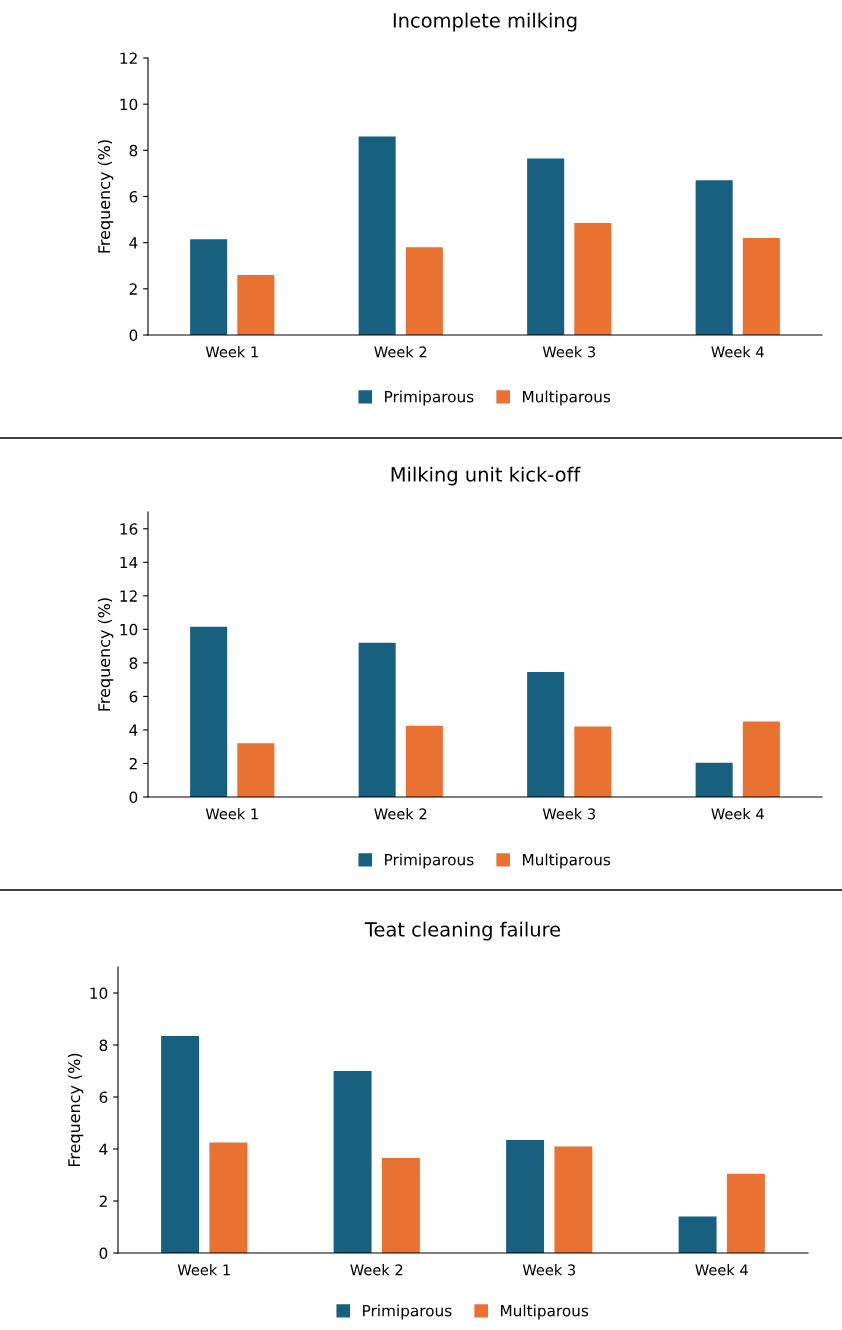 The image size is (842, 1330). Describe the element at coordinates (129, 562) in the screenshot. I see `y-tick-label: 14` at that location.